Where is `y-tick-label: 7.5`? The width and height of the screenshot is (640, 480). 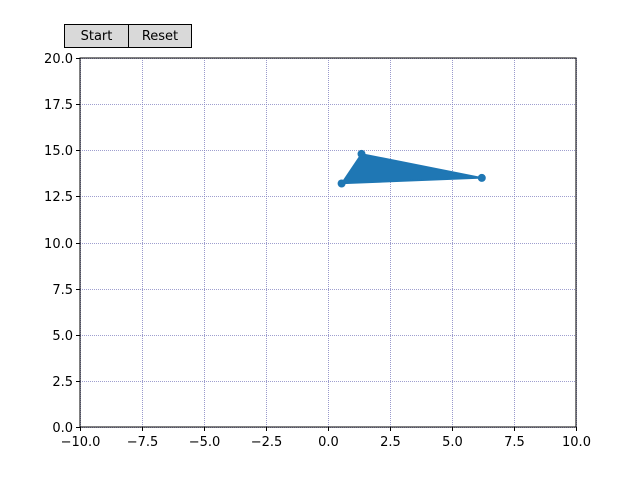 y-tick-label: 7.5 is located at coordinates (62, 290).